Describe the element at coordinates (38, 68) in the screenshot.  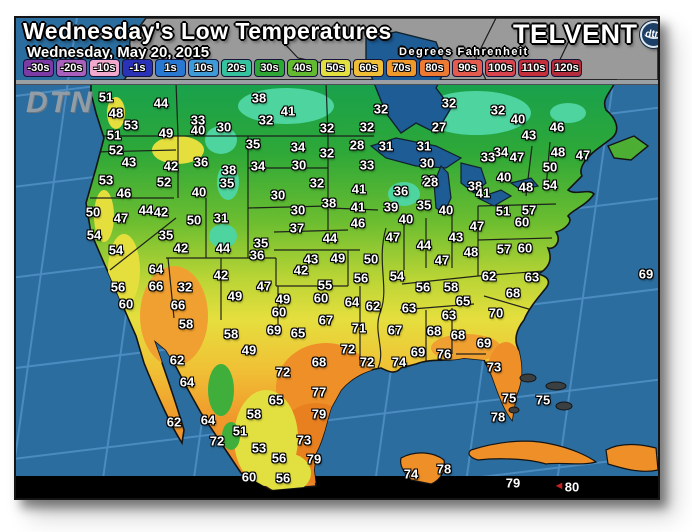
I see `legend-item: -30s` at that location.